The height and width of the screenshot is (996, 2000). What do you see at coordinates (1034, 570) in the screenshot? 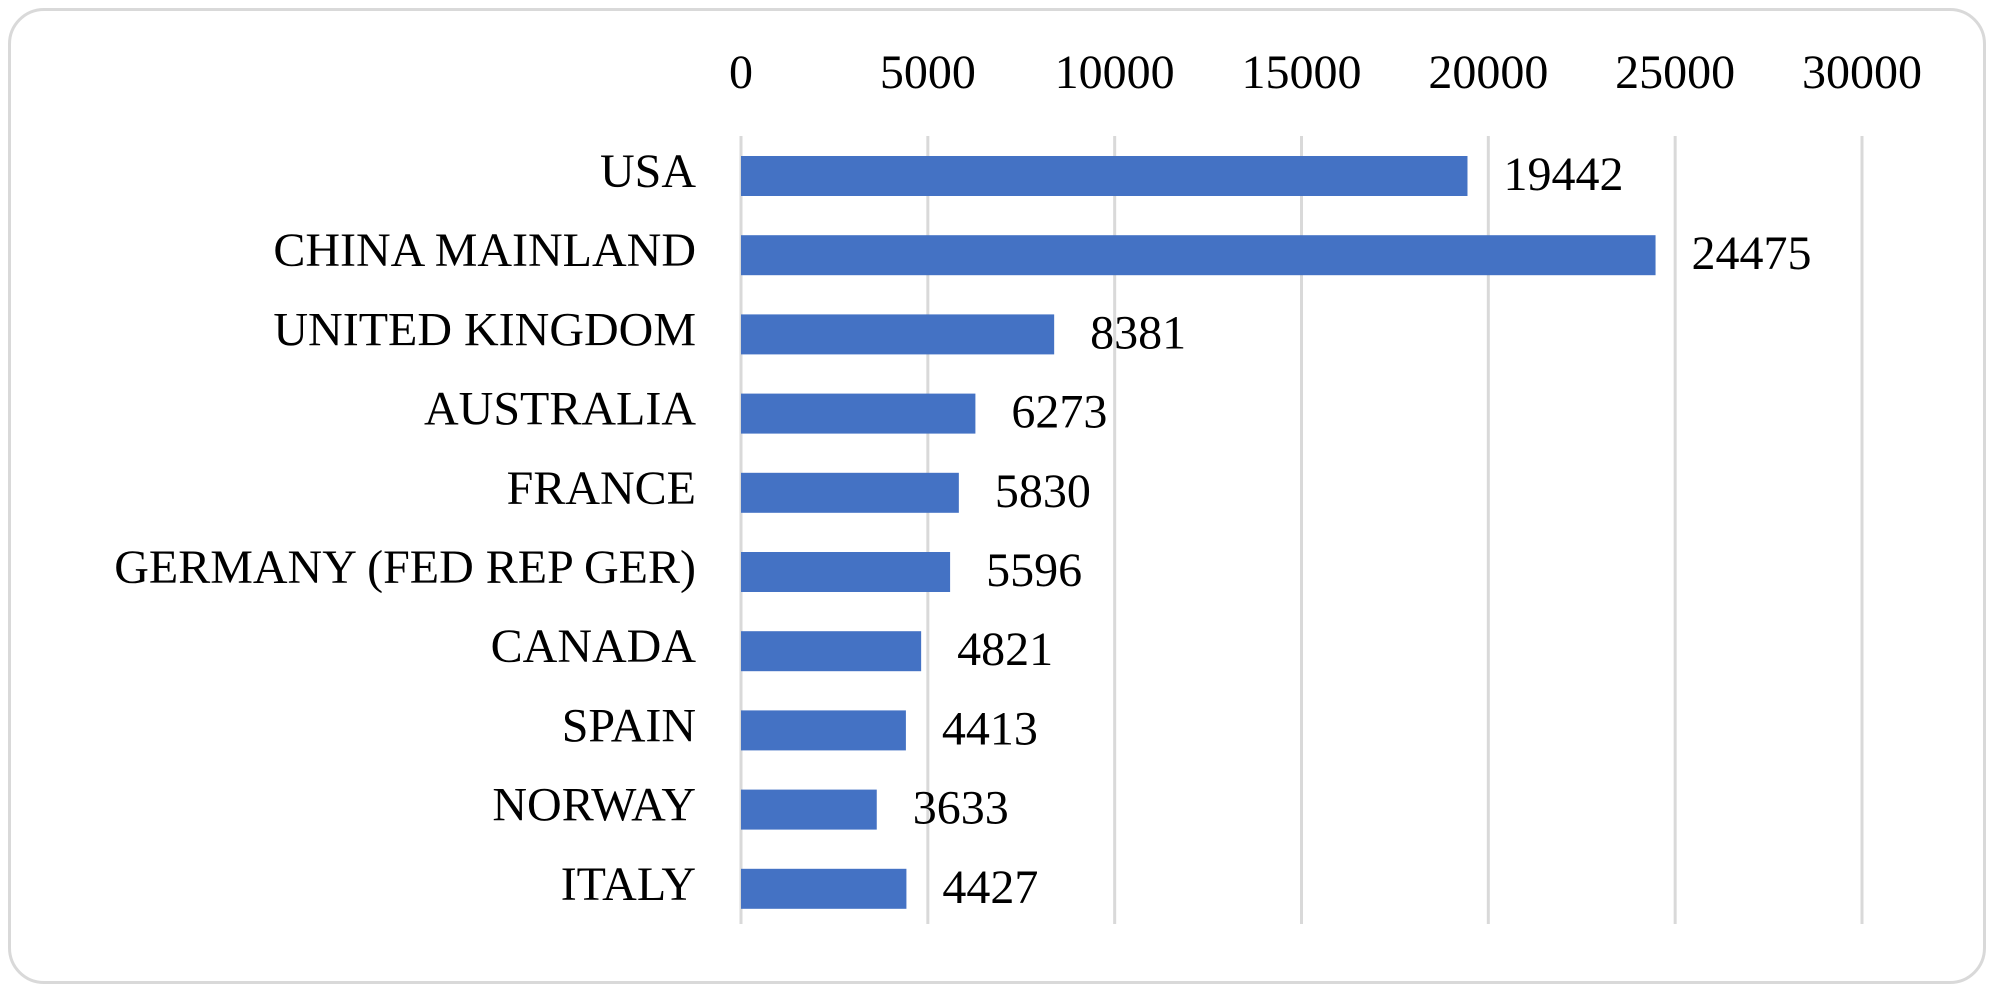
I see `data-label: 5596` at bounding box center [1034, 570].